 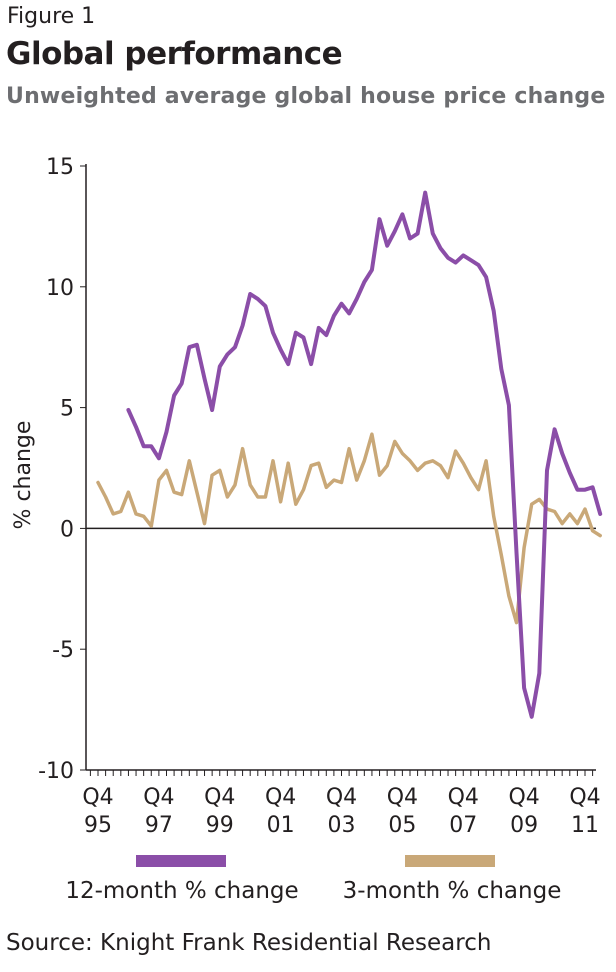 What do you see at coordinates (98, 825) in the screenshot?
I see `x-tick-label-year: 95` at bounding box center [98, 825].